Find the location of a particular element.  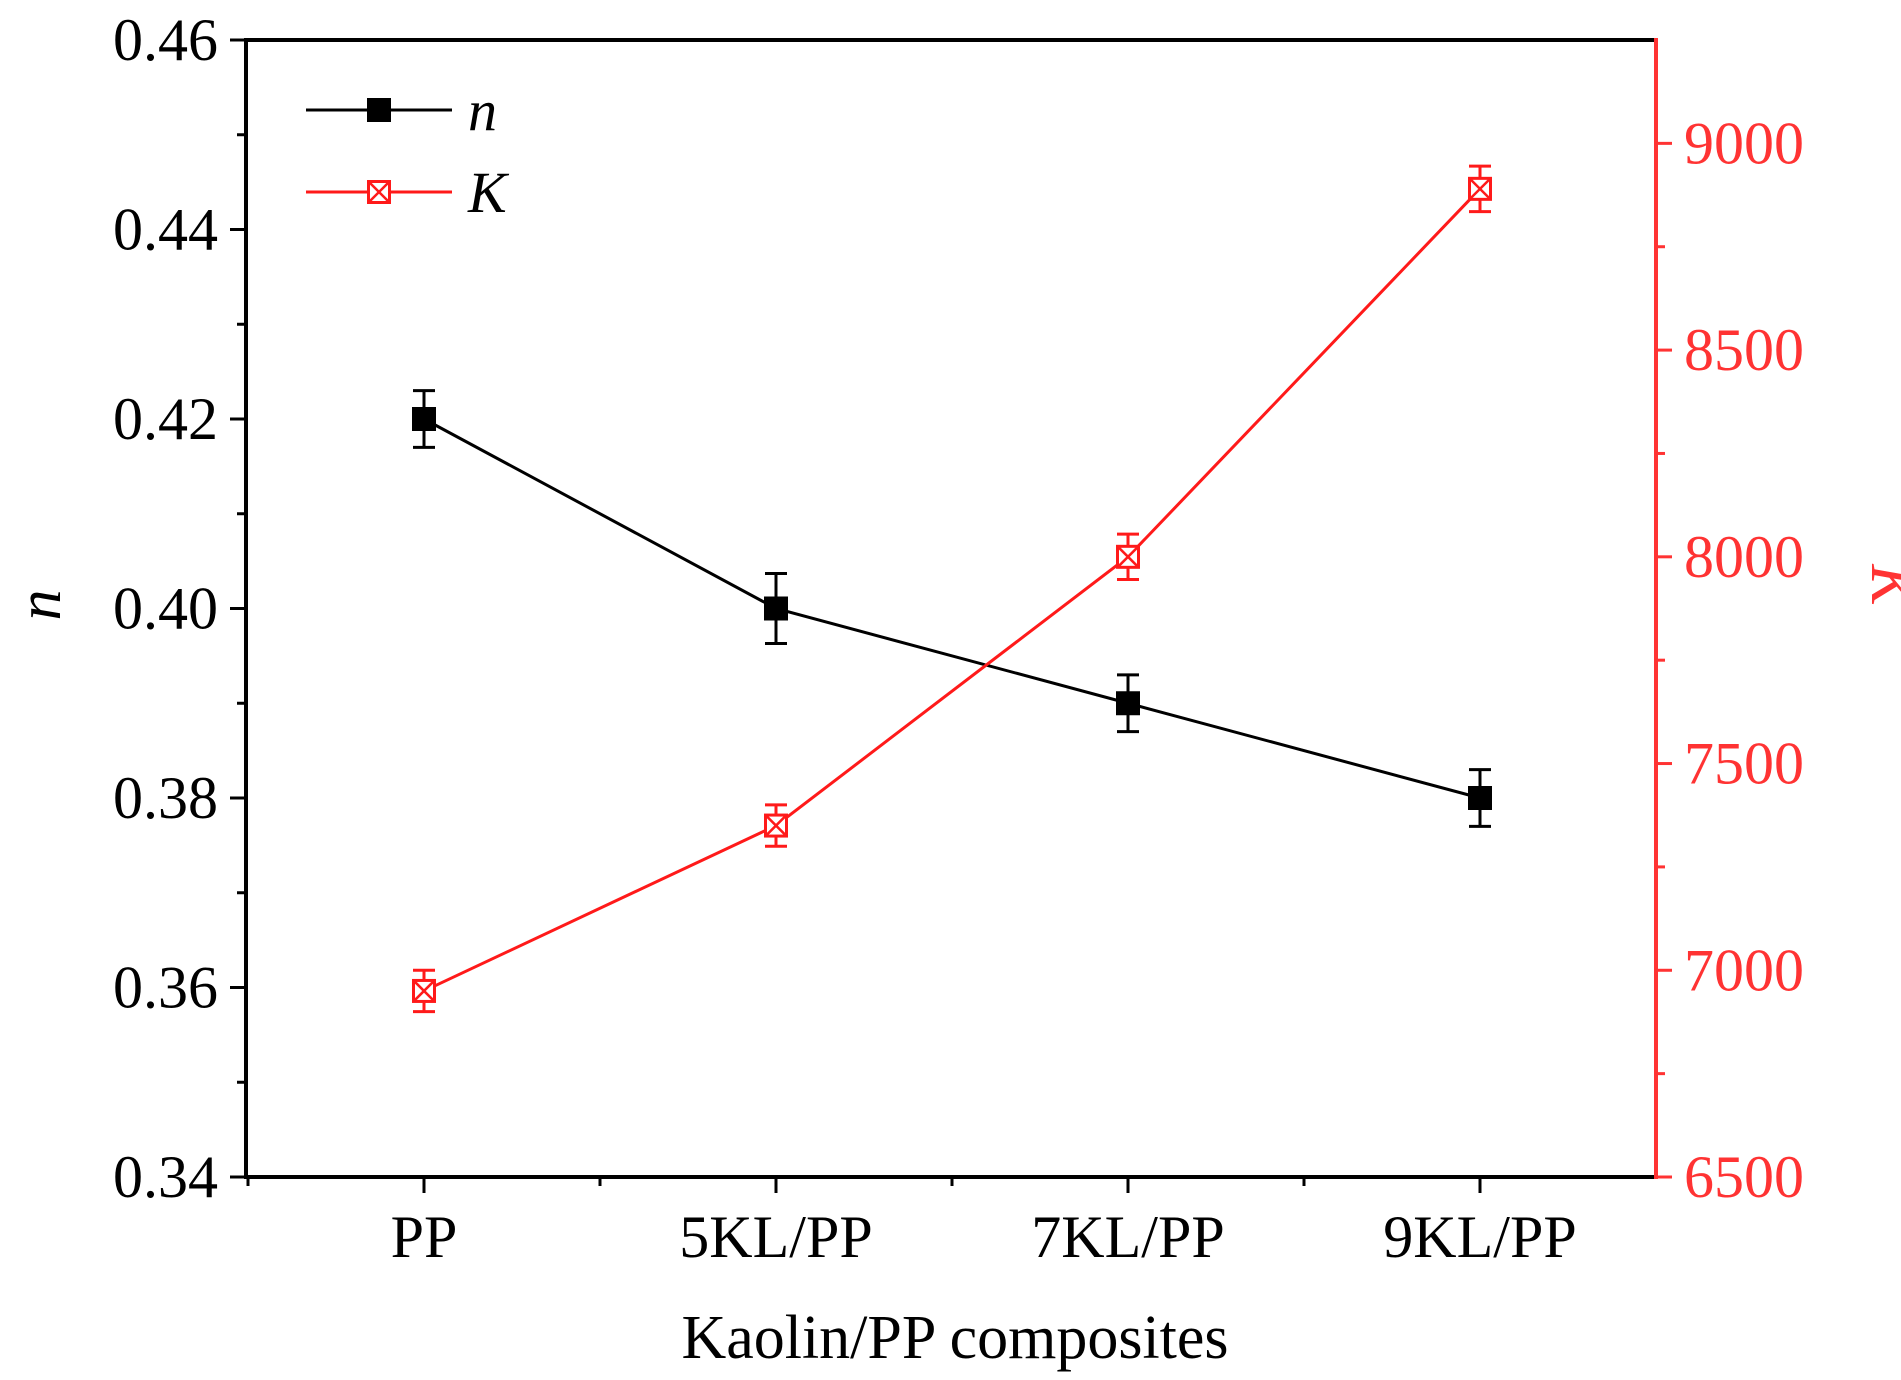

legend-label-n: n is located at coordinates (482, 110).